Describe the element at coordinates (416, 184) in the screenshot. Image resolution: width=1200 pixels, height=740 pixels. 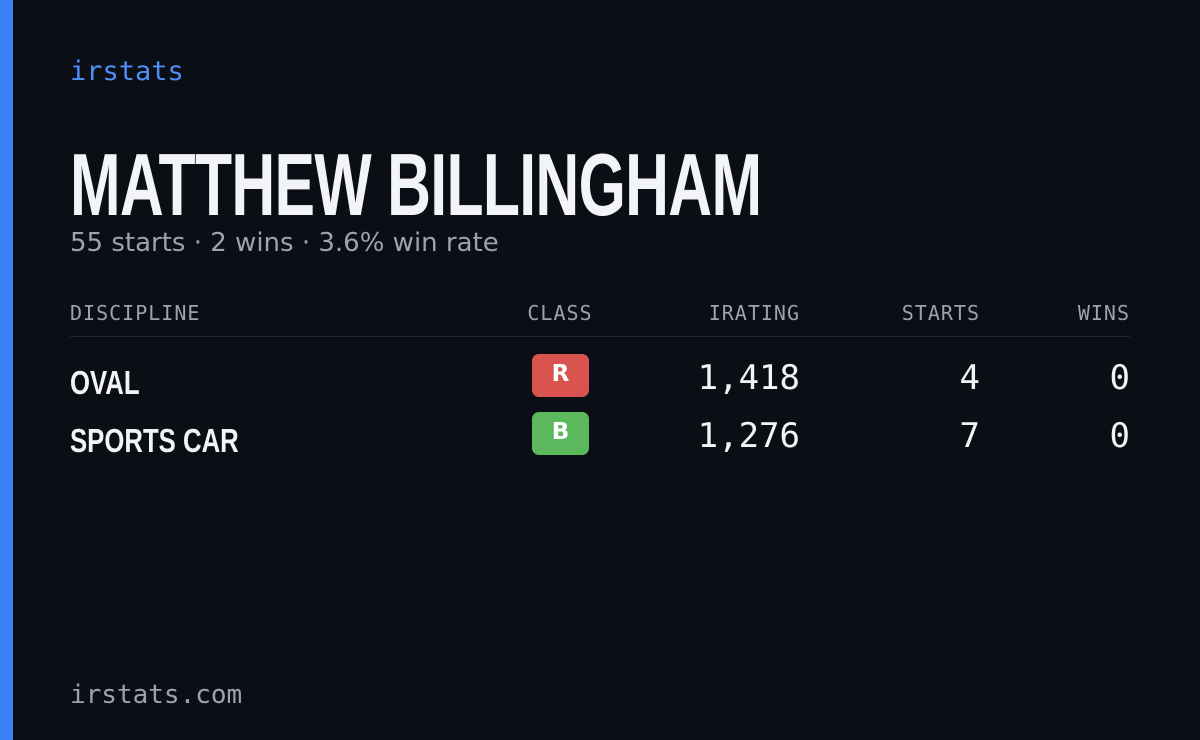
I see `driver-name: MATTHEW BILLINGHAM` at that location.